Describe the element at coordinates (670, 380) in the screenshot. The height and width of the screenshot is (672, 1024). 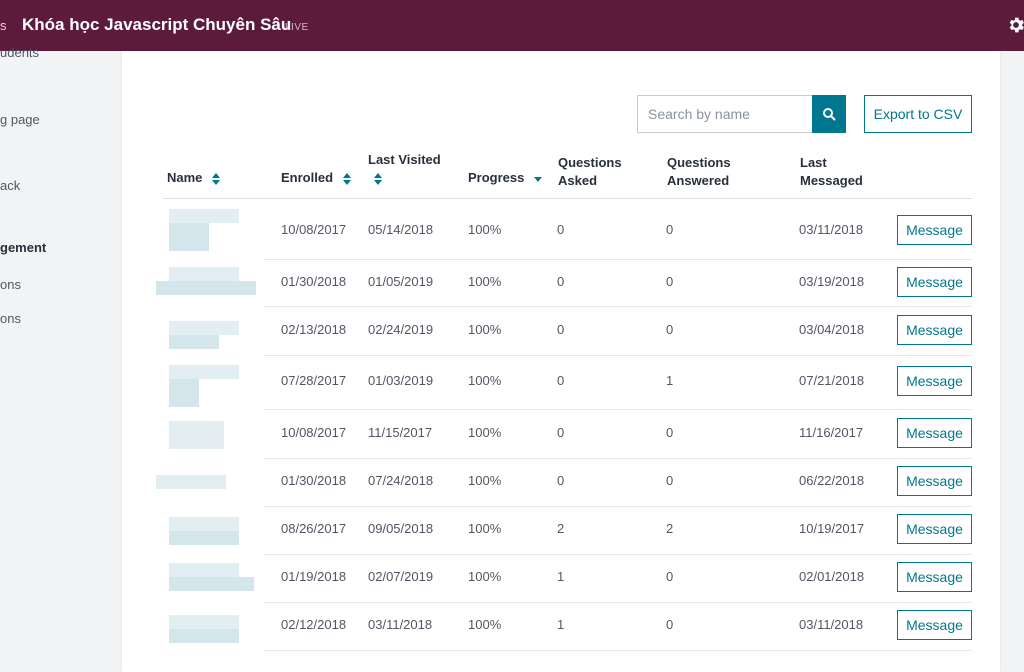
I see `cell-answered: 1` at that location.